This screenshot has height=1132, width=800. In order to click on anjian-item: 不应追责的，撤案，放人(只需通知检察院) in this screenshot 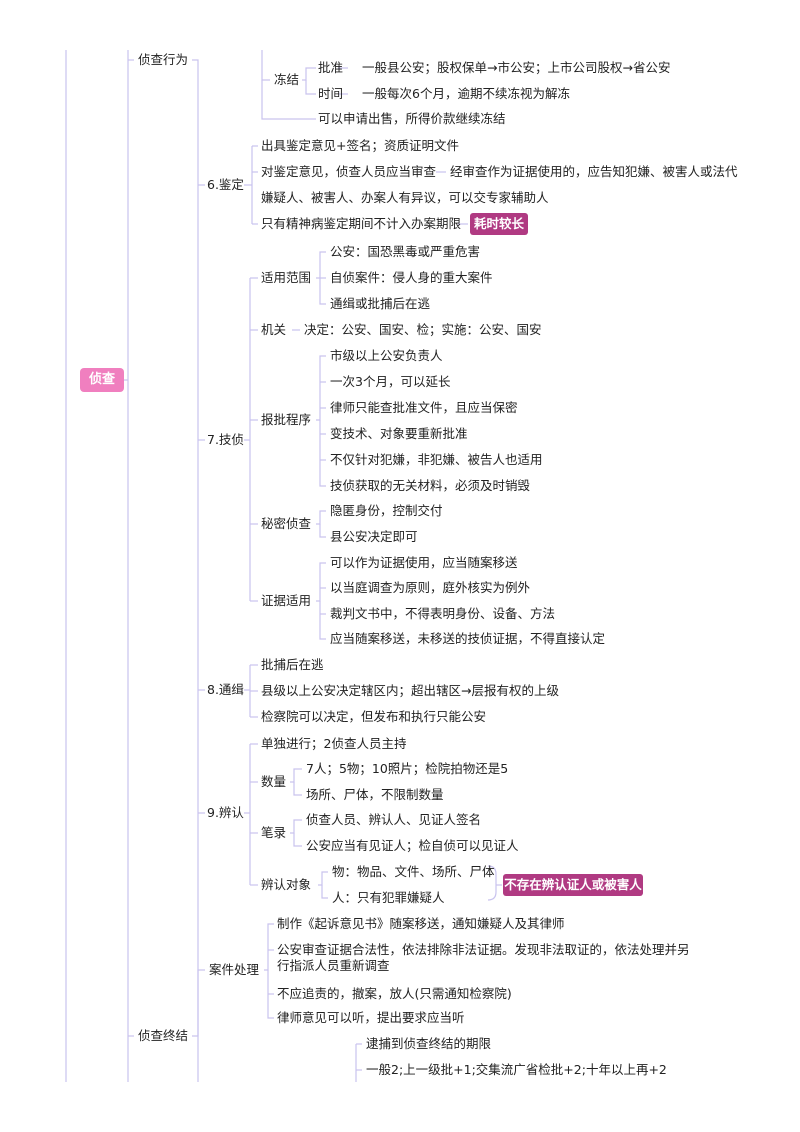, I will do `click(394, 993)`.